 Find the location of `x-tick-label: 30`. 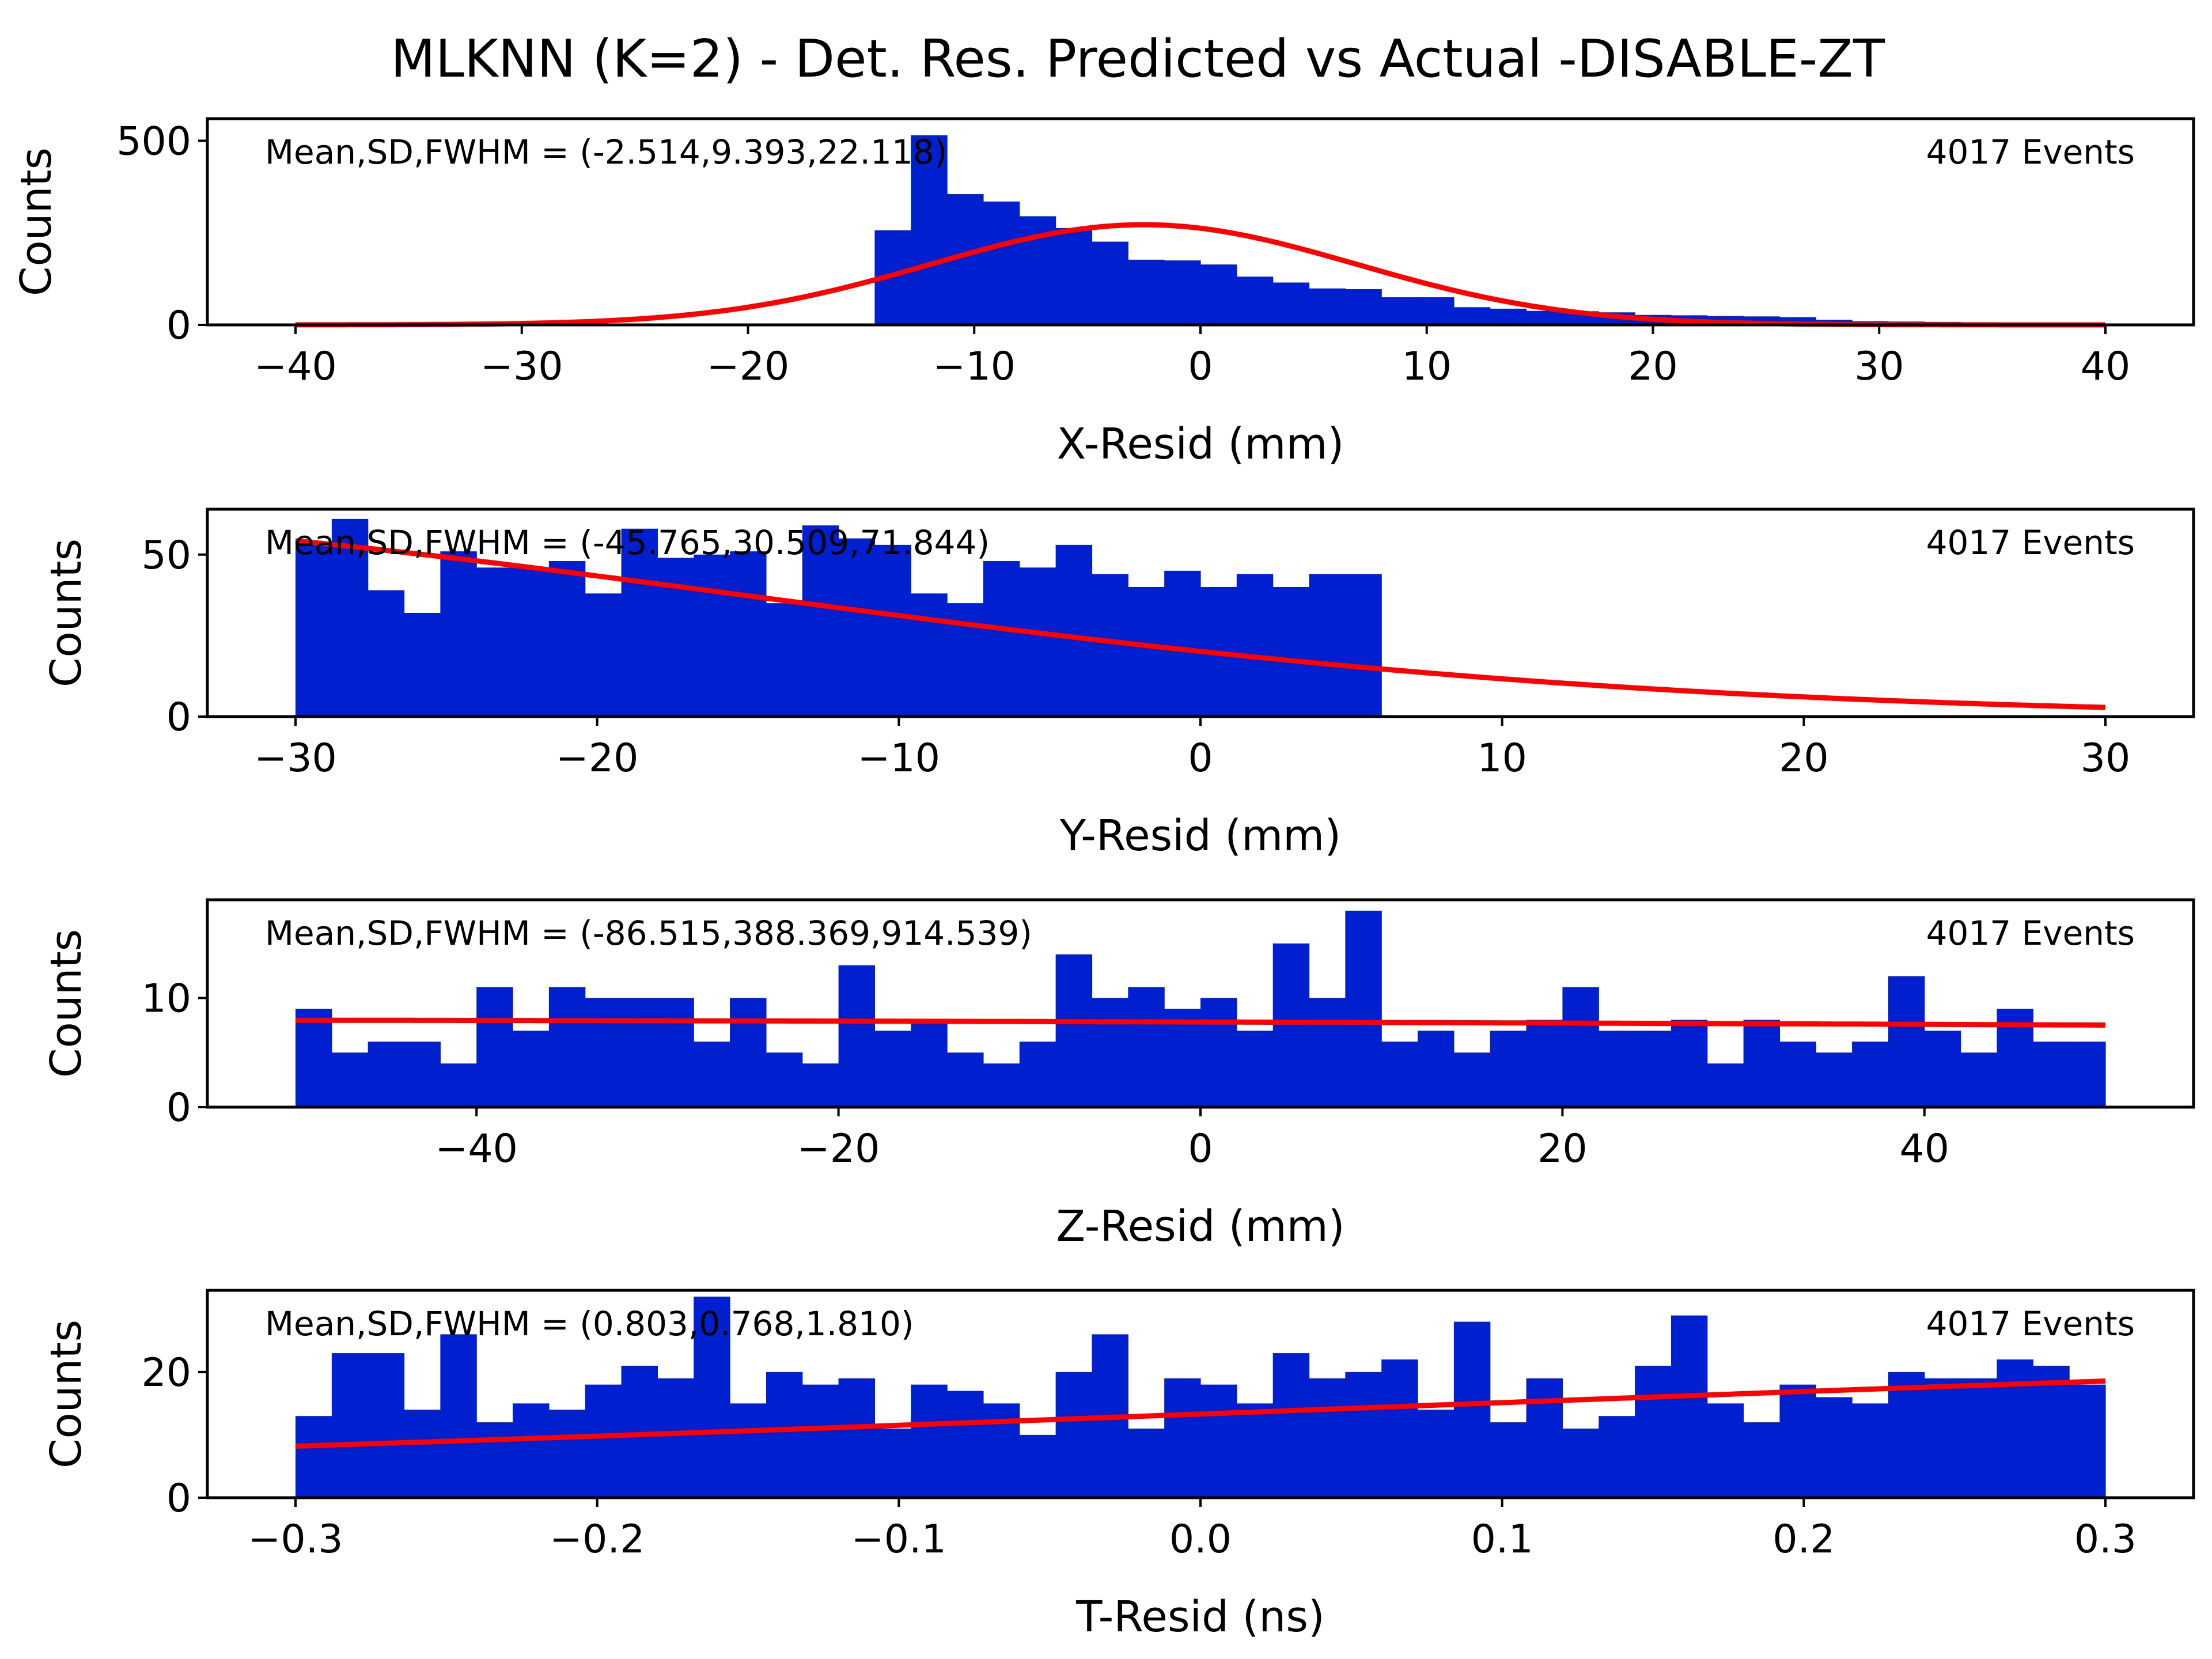

x-tick-label: 30 is located at coordinates (2106, 758).